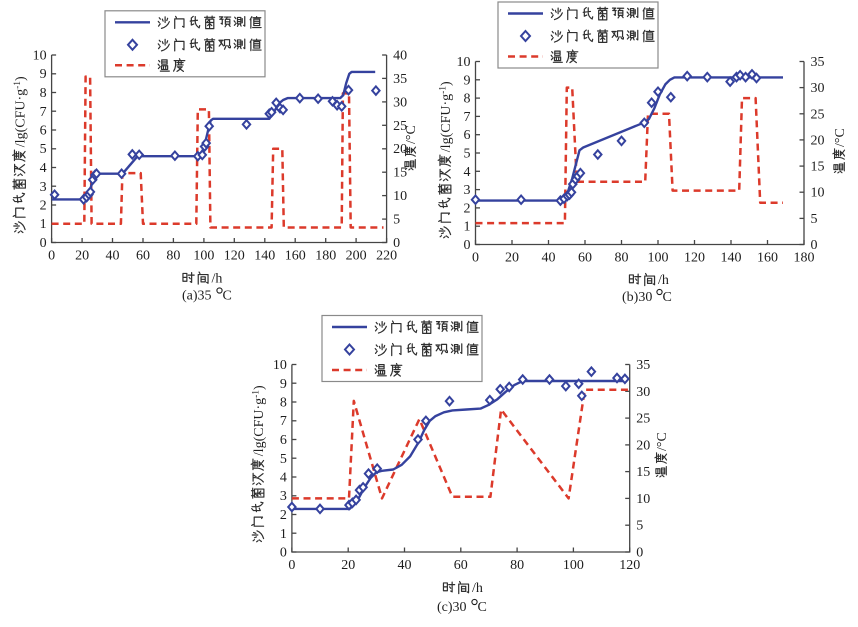  Describe the element at coordinates (356, 256) in the screenshot. I see `svg-text: 200` at that location.